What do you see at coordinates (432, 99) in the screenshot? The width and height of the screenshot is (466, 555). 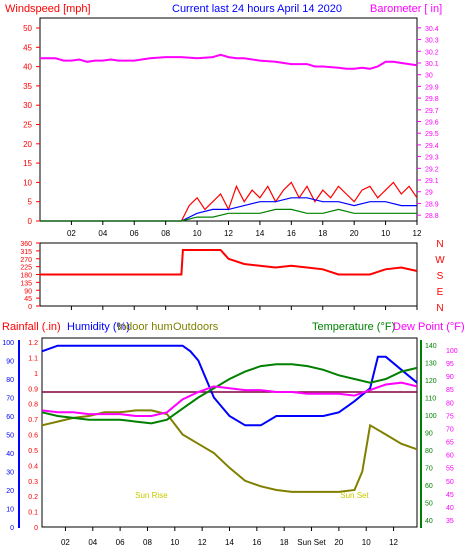 I see `barometer-tick-label: 29.8` at bounding box center [432, 99].